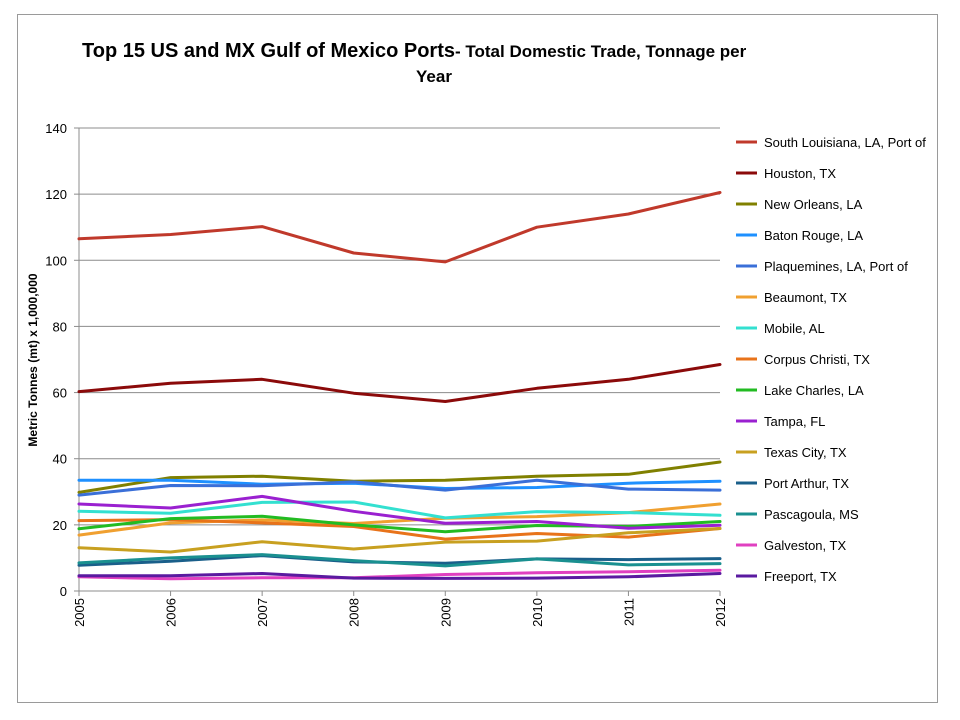  What do you see at coordinates (601, 51) in the screenshot?
I see `chart-title-rest: - Total Domestic Trade, Tonnage per` at bounding box center [601, 51].